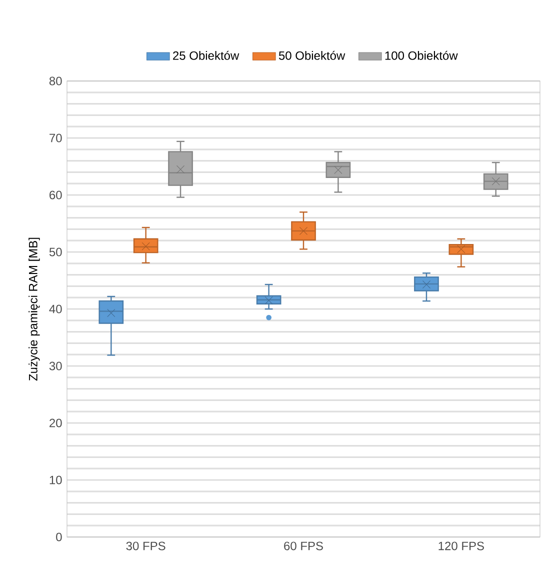 The height and width of the screenshot is (572, 549). Describe the element at coordinates (312, 55) in the screenshot. I see `legend-label: 50 Obiektów` at that location.